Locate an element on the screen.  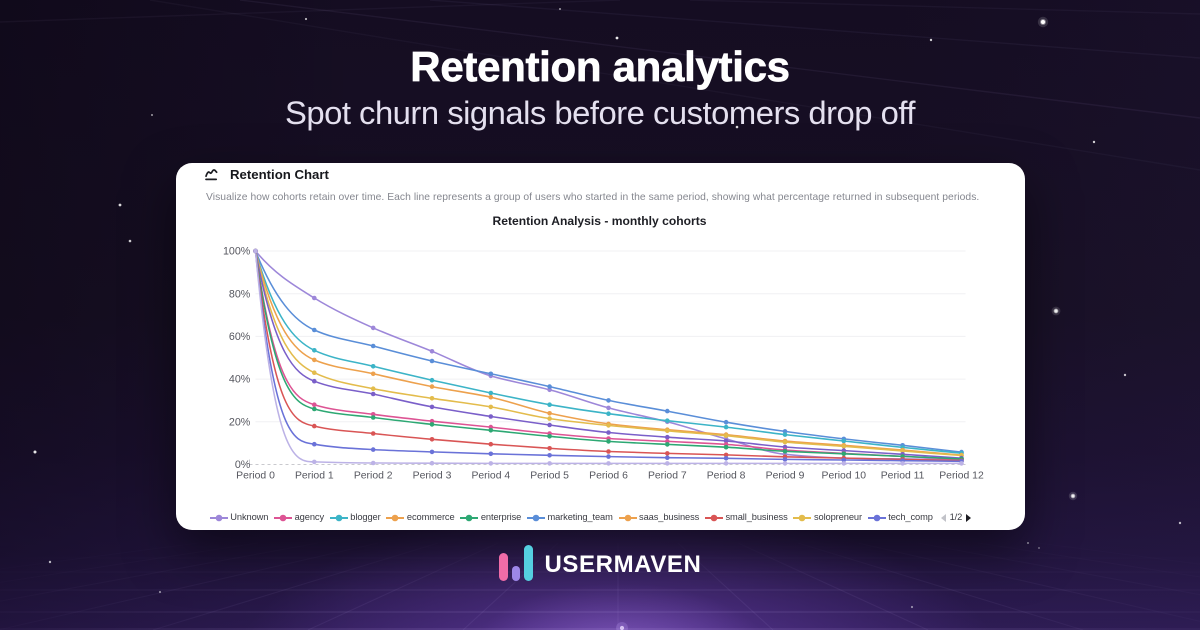
svg-text: 80% is located at coordinates (240, 294).